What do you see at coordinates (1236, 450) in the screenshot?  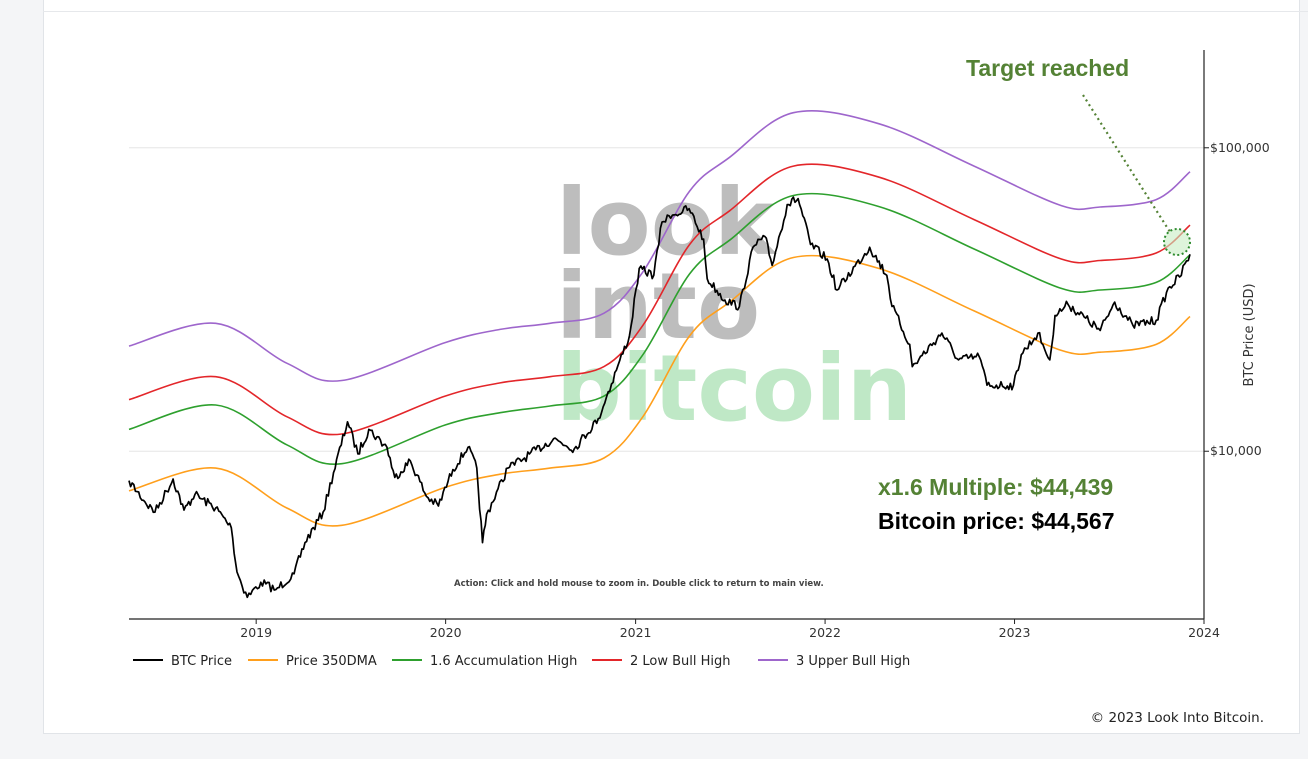 I see `y-tick-label-0: $10,000` at bounding box center [1236, 450].